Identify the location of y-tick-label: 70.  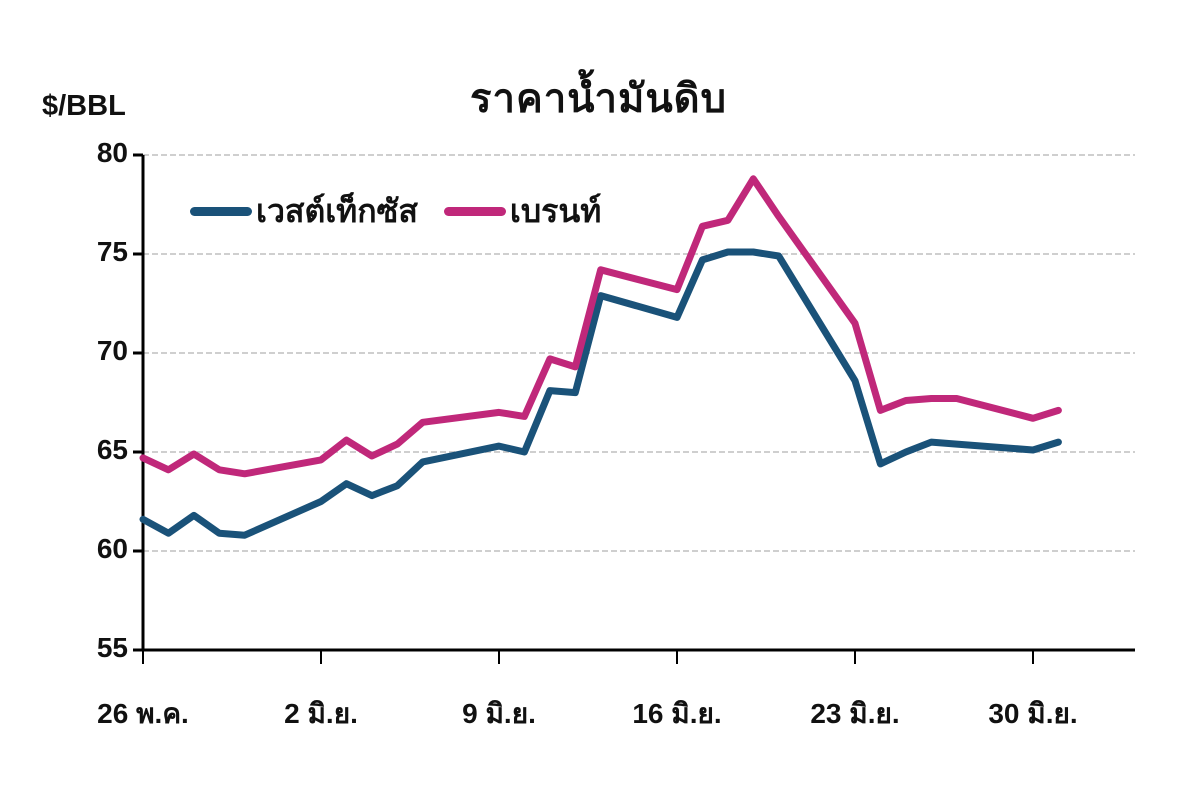
(112, 350).